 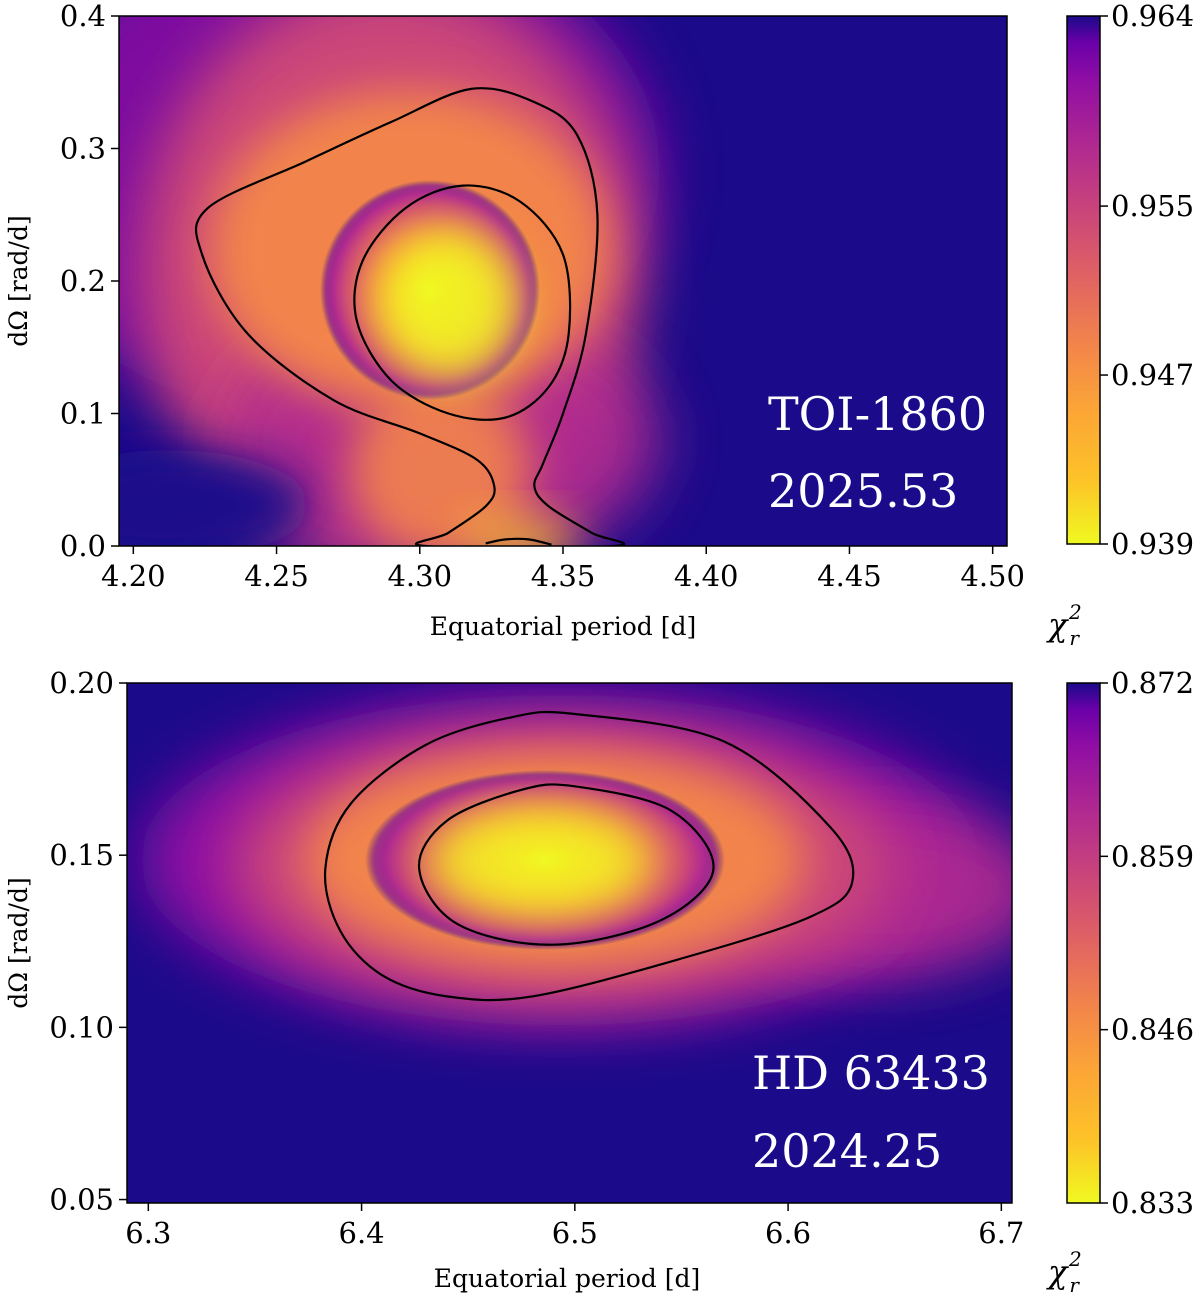 What do you see at coordinates (706, 576) in the screenshot?
I see `x-tick-label: 4.40` at bounding box center [706, 576].